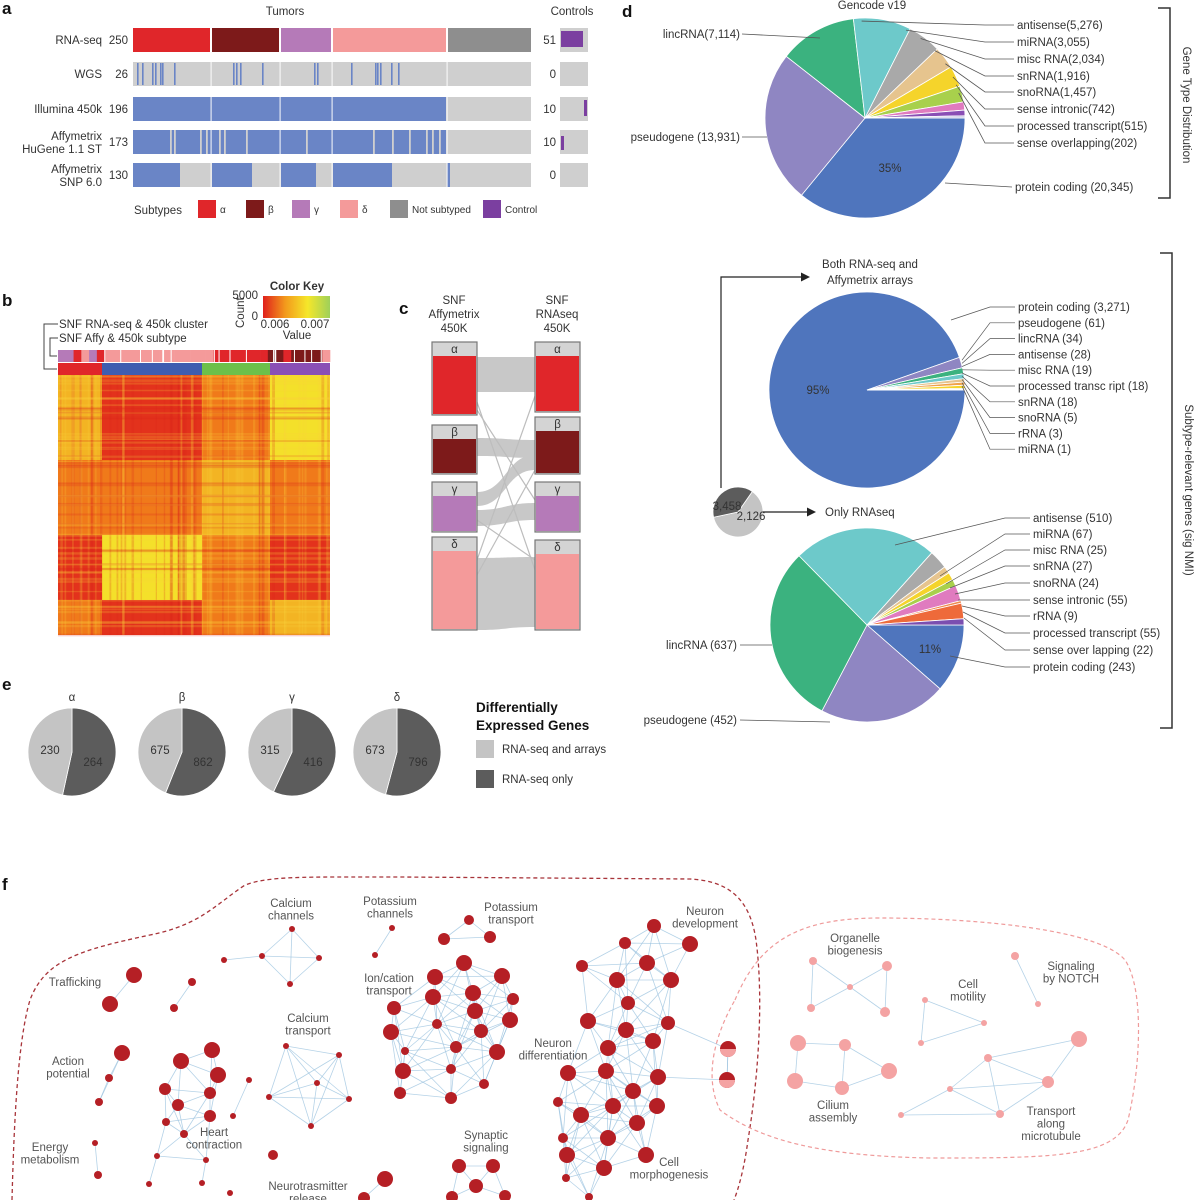 This screenshot has width=1200, height=1200. What do you see at coordinates (214, 1146) in the screenshot?
I see `network-term-label: contraction` at bounding box center [214, 1146].